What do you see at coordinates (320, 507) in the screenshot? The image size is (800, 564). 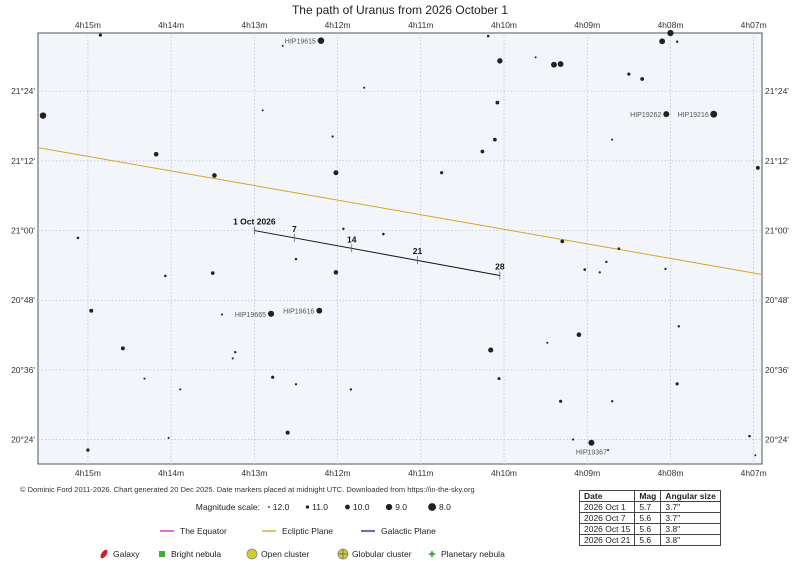 I see `magnitude-scale-value: 11.0` at bounding box center [320, 507].